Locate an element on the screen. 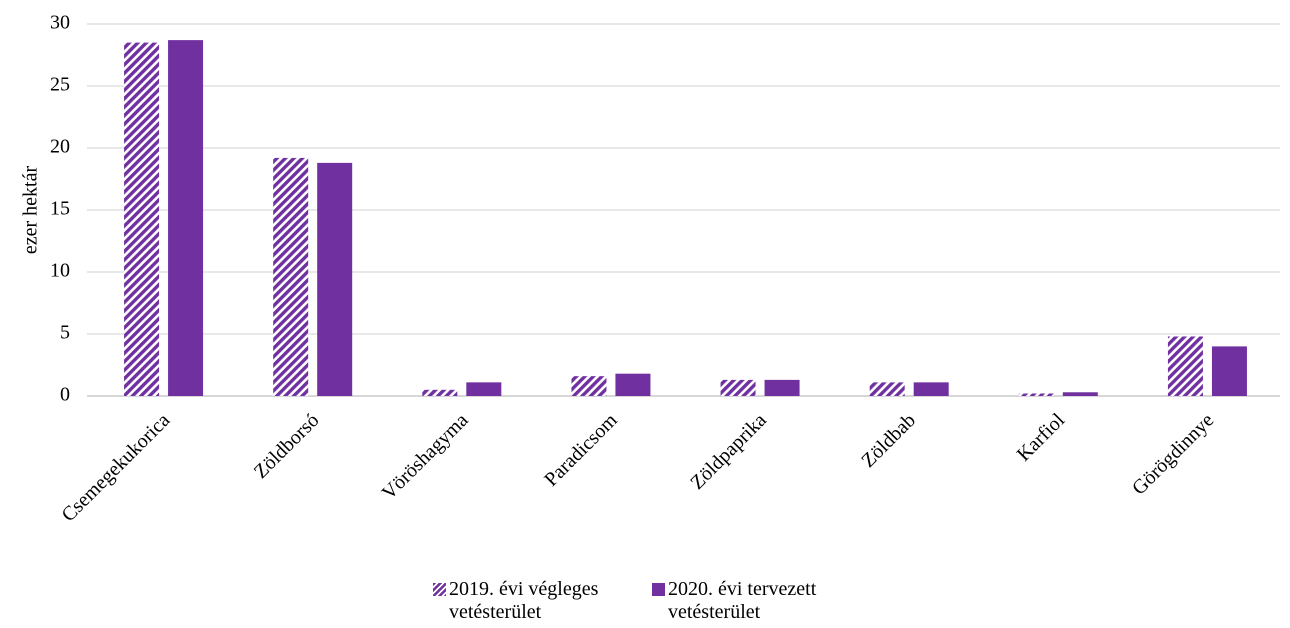 The height and width of the screenshot is (628, 1290). y-tick-label: 20 is located at coordinates (60, 147).